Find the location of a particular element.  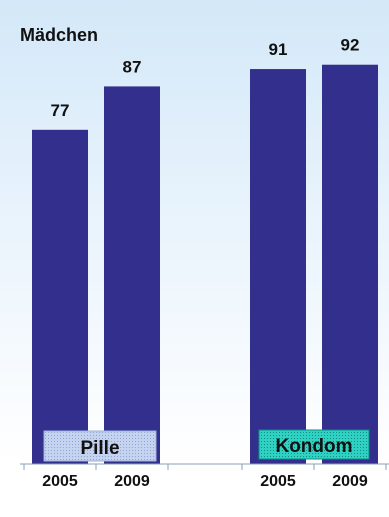

group-label-pille: Pille is located at coordinates (99, 448).